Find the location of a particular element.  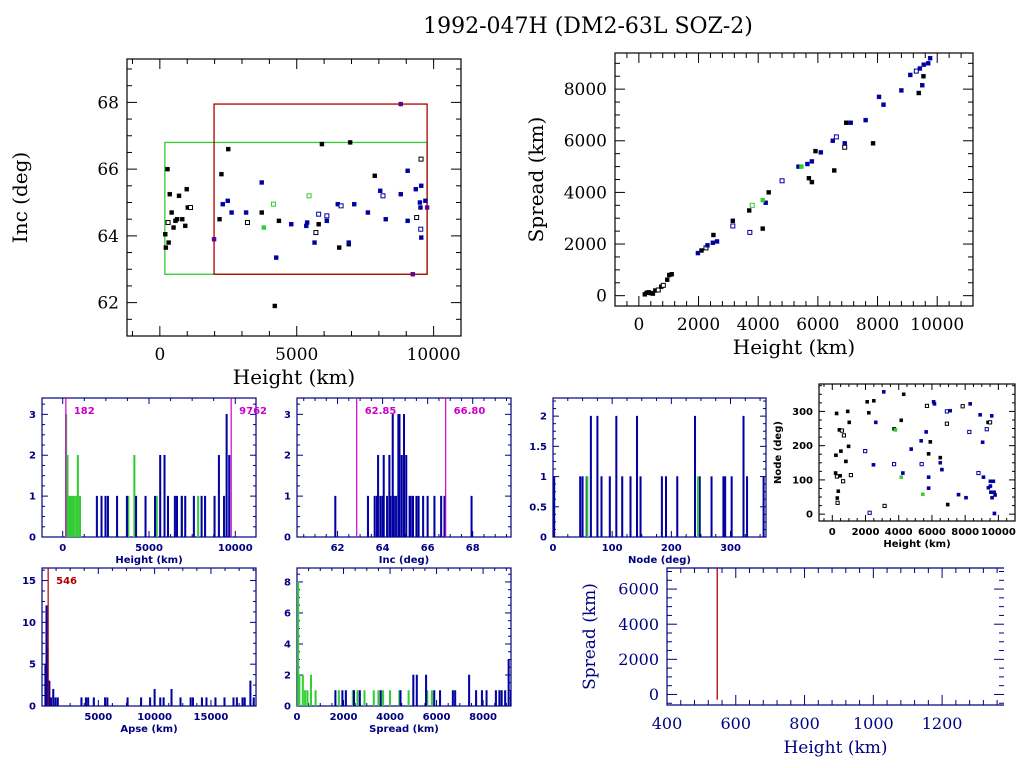

x-tick-label: 600 is located at coordinates (736, 723).